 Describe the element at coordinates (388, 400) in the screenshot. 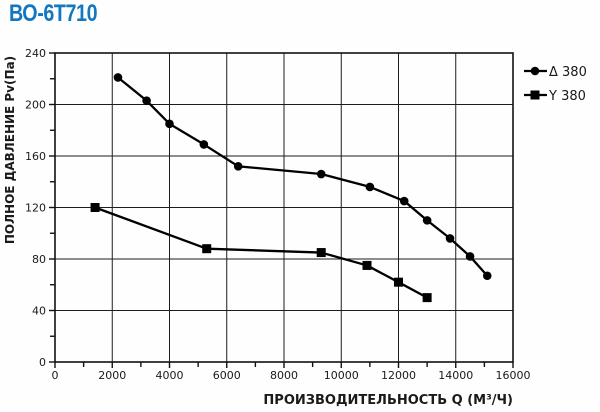

I see `x-axis-title: ПРОИЗВОДИТЕЛЬНОСТЬ Q (М³/Ч)` at that location.